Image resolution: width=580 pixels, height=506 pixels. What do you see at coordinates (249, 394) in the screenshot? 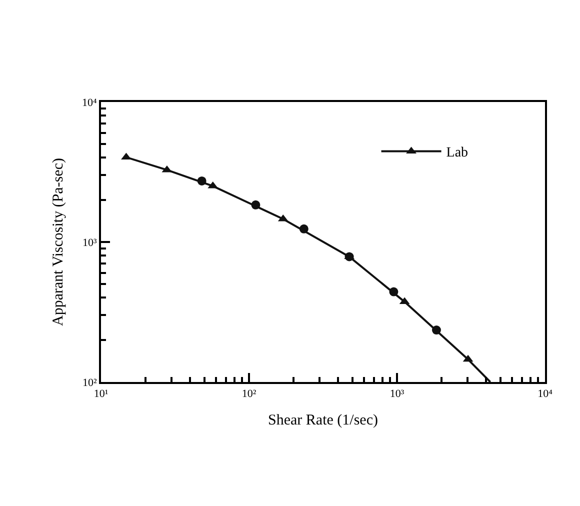
I see `x-tick-label: 10²` at bounding box center [249, 394].